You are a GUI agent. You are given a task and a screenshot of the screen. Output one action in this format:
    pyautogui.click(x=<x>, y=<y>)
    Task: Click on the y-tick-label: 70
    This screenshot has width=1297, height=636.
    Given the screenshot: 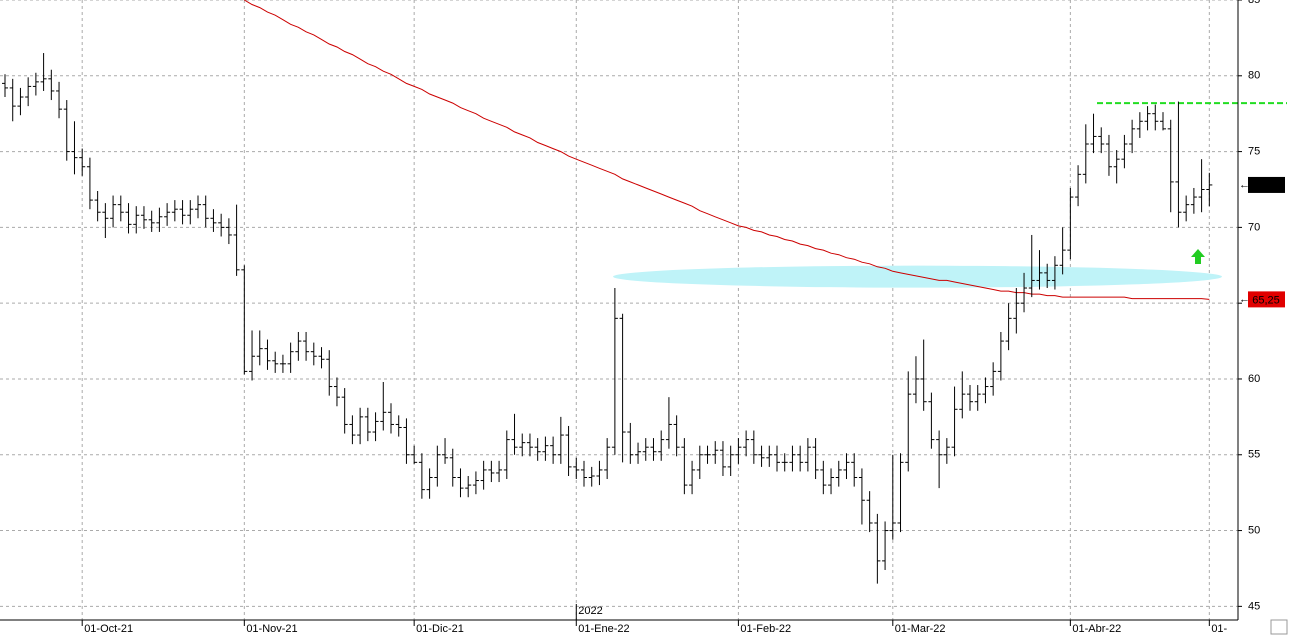 What is the action you would take?
    pyautogui.click(x=1254, y=227)
    